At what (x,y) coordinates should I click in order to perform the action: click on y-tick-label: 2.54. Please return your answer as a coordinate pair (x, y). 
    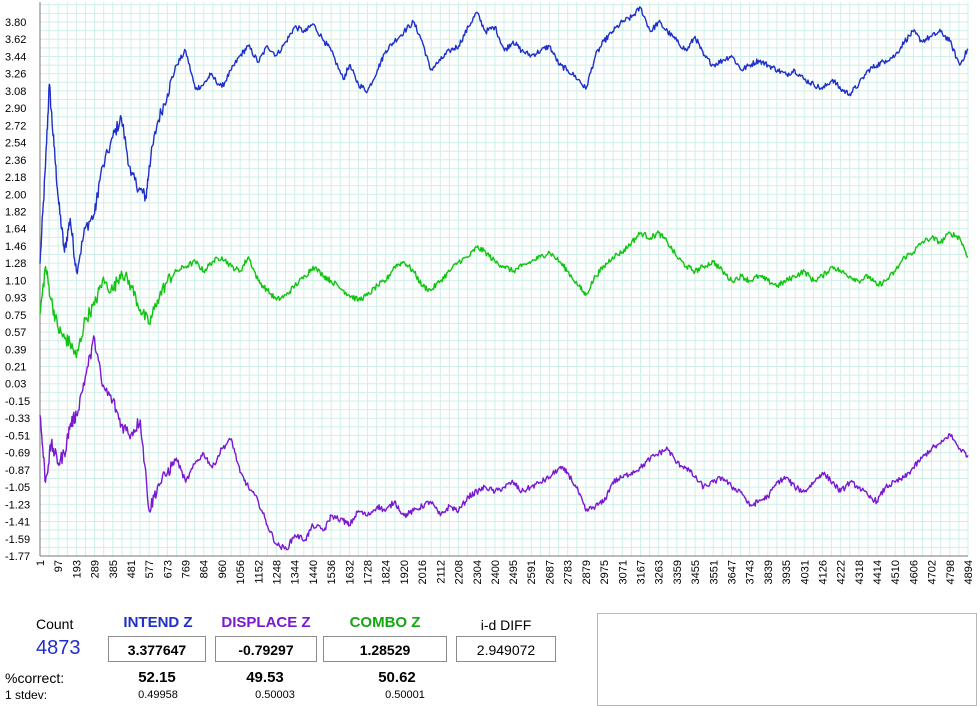
    Looking at the image, I should click on (15, 144).